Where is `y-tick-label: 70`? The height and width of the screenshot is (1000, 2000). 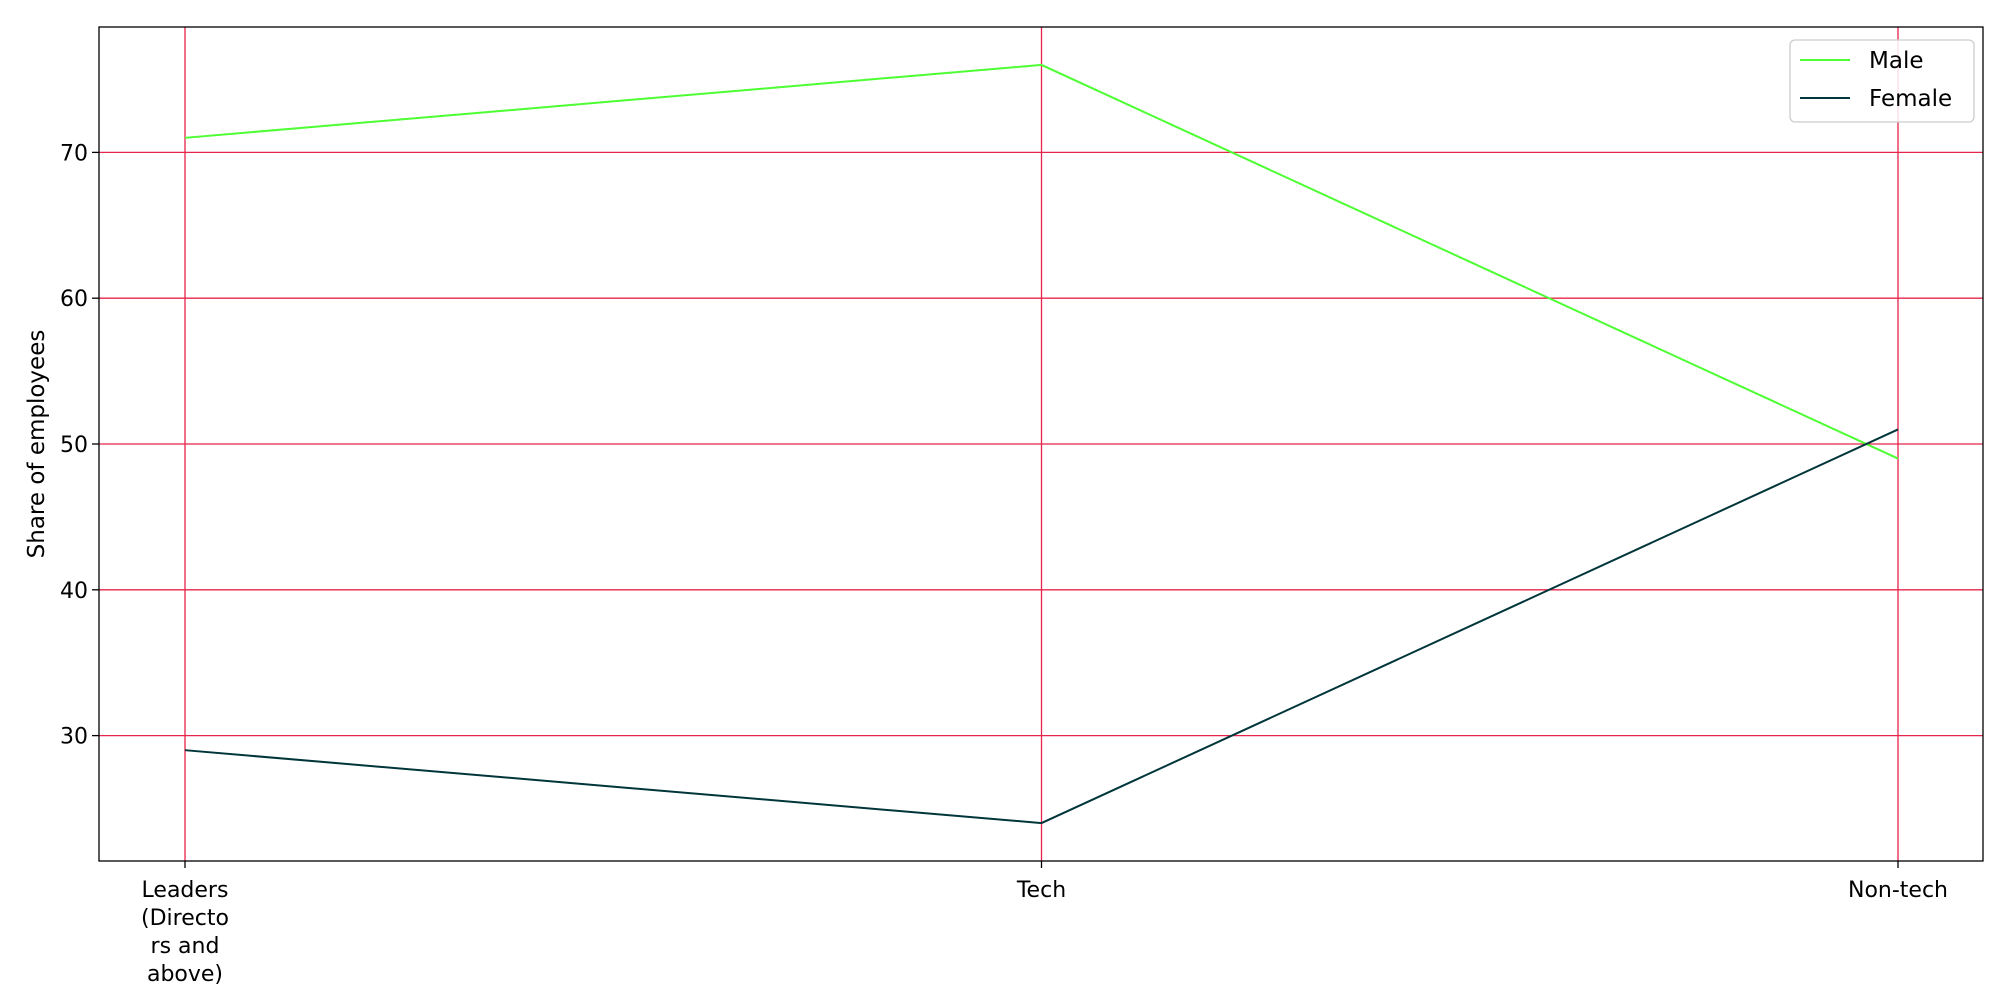
y-tick-label: 70 is located at coordinates (74, 153).